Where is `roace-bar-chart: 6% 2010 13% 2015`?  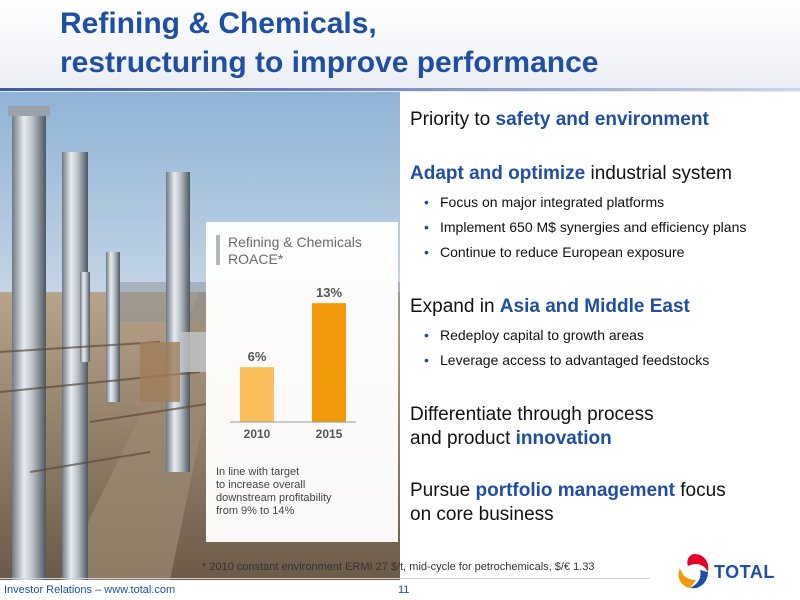
roace-bar-chart: 6% 2010 13% 2015 is located at coordinates (293, 363).